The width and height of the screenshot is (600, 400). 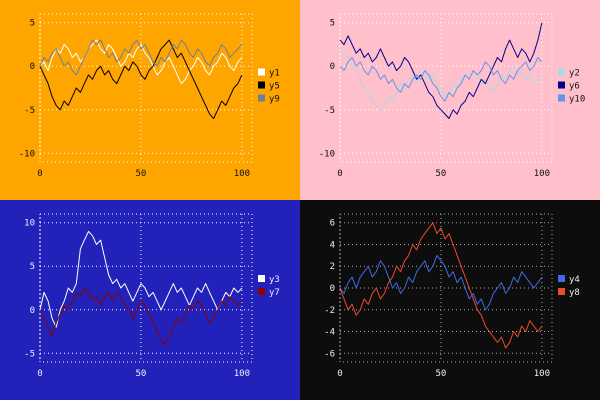 What do you see at coordinates (329, 354) in the screenshot?
I see `y-tick-label: -6` at bounding box center [329, 354].